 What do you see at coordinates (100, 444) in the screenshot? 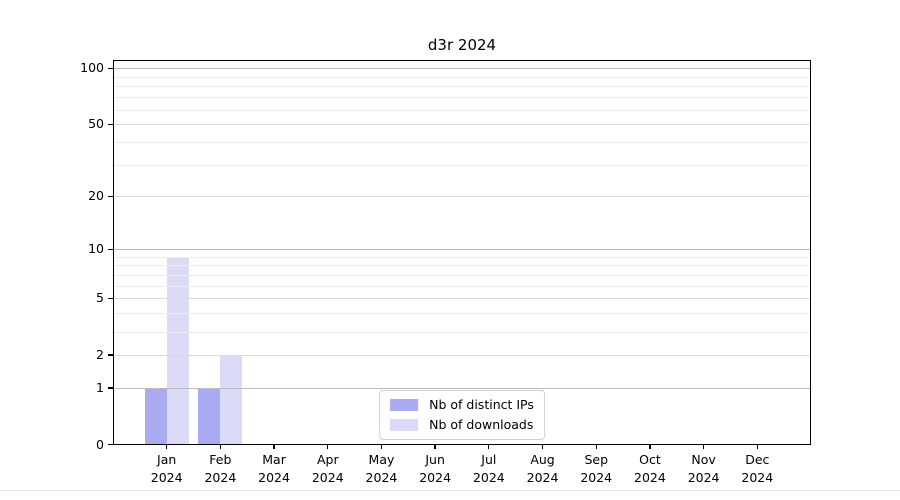
I see `y-tick-label: 0` at bounding box center [100, 444].